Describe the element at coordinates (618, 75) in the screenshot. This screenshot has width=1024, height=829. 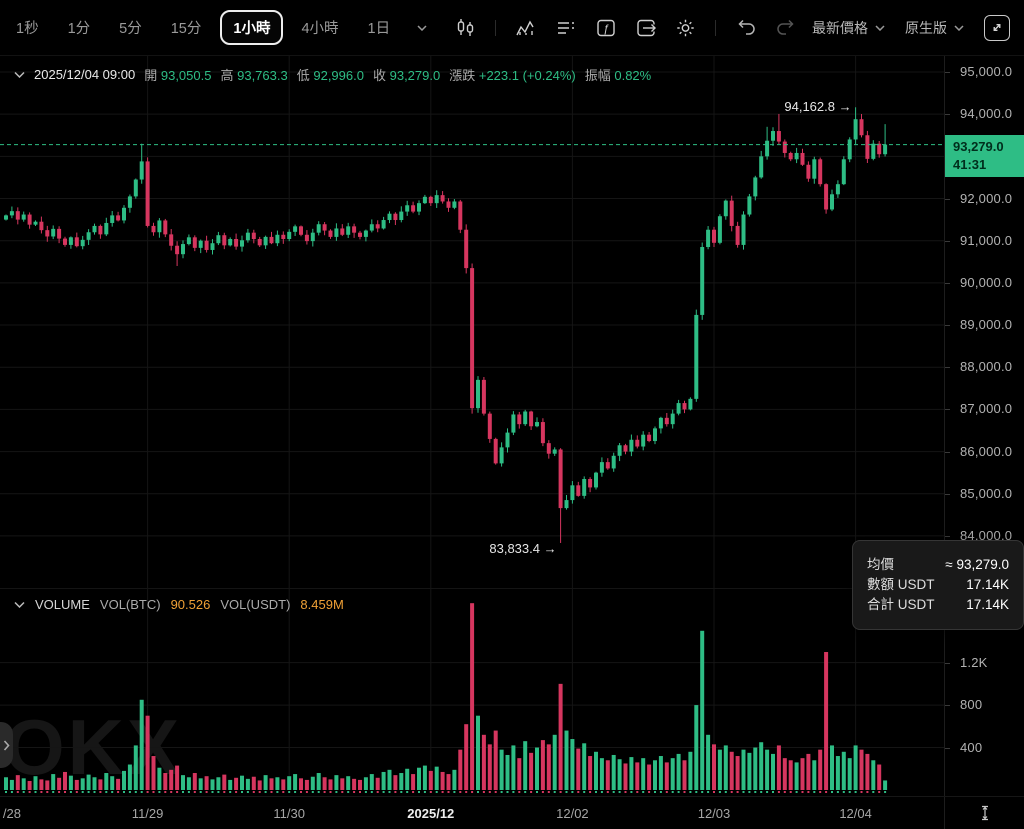
I see `ohlc-field: 振幅 0.82%` at that location.